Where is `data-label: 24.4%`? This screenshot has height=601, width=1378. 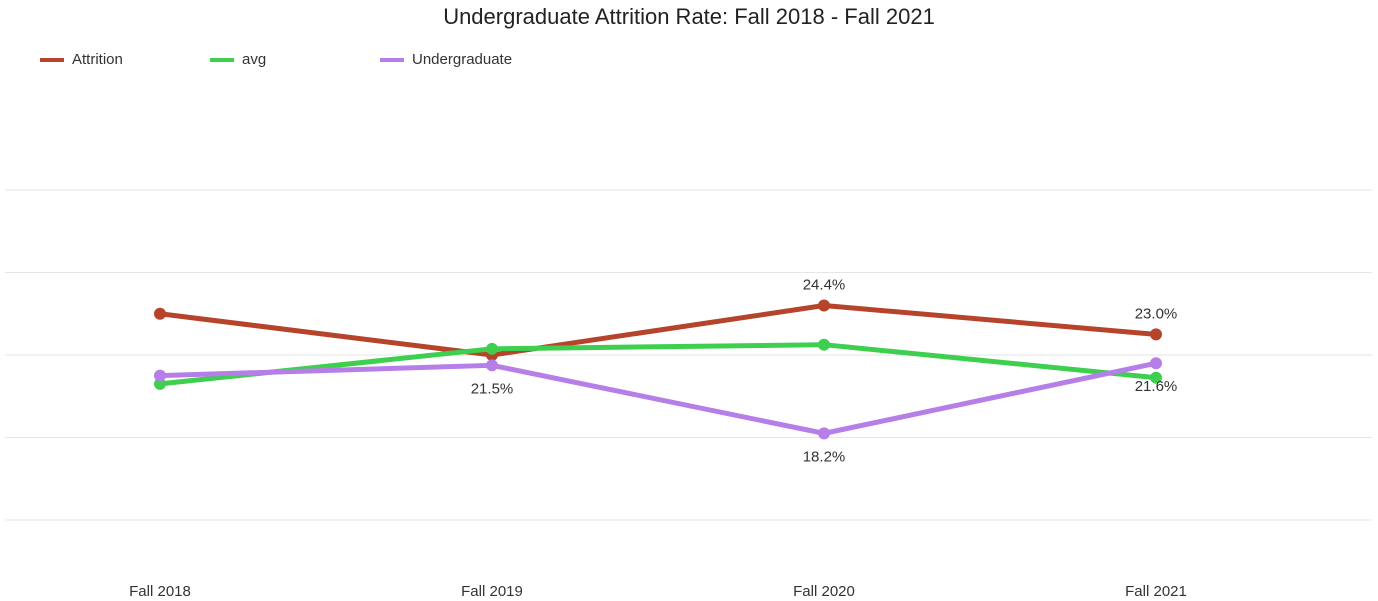 data-label: 24.4% is located at coordinates (824, 284).